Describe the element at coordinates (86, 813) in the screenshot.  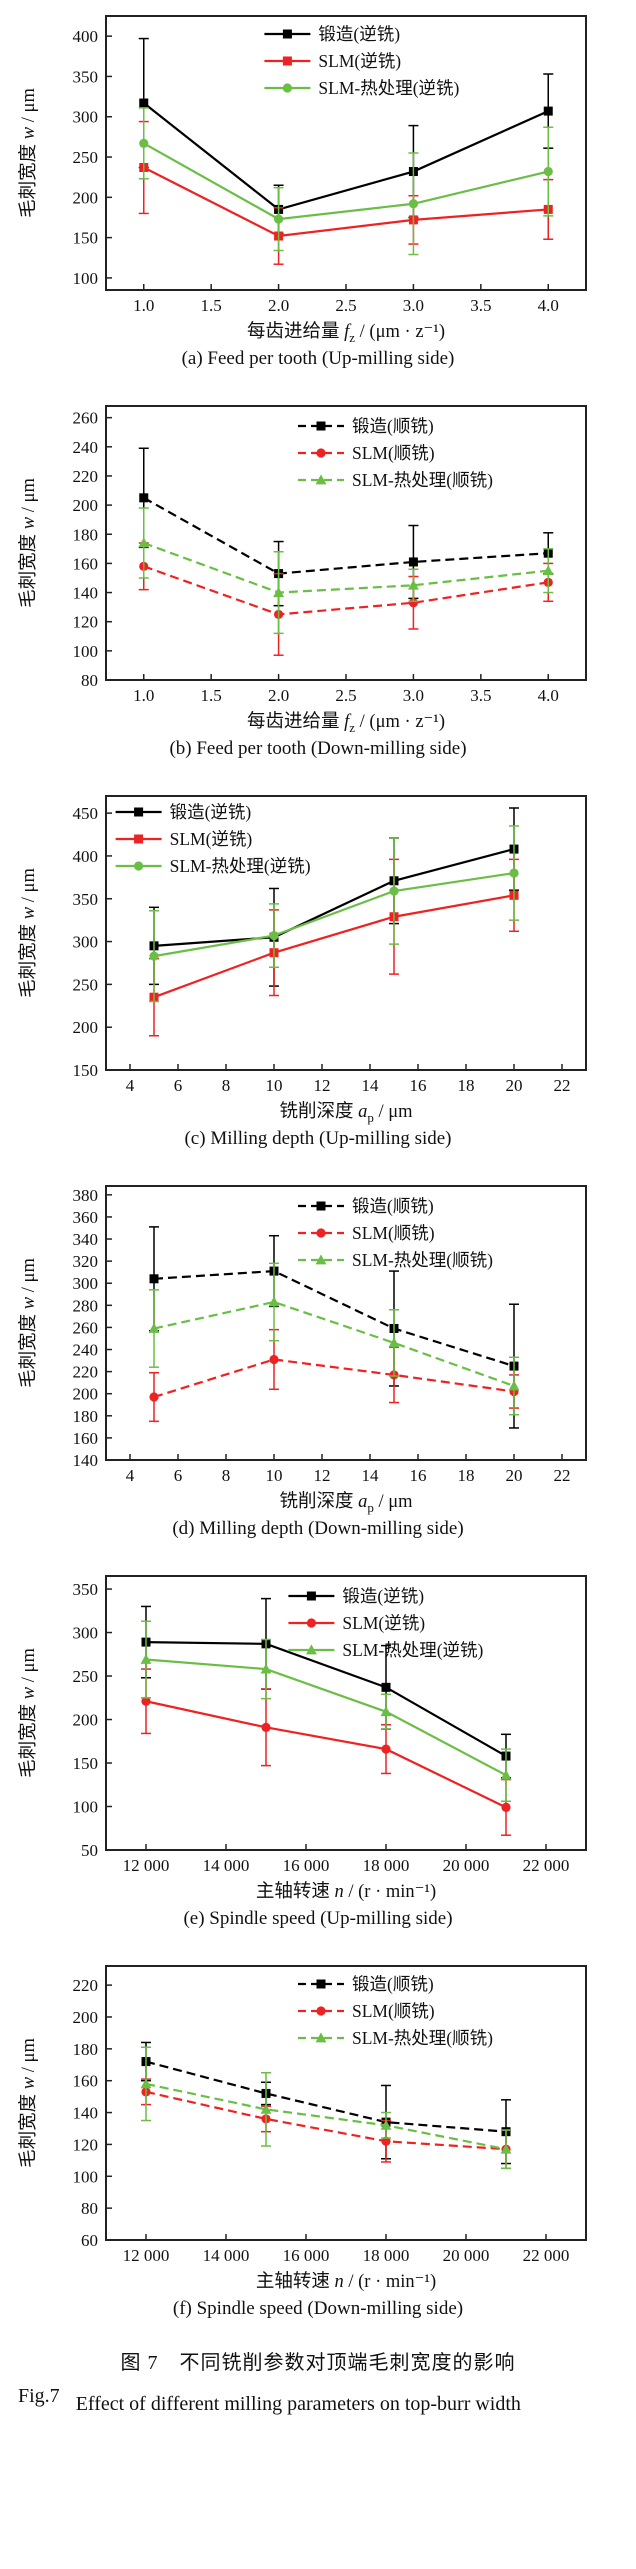
I see `svg-text: 450` at that location.